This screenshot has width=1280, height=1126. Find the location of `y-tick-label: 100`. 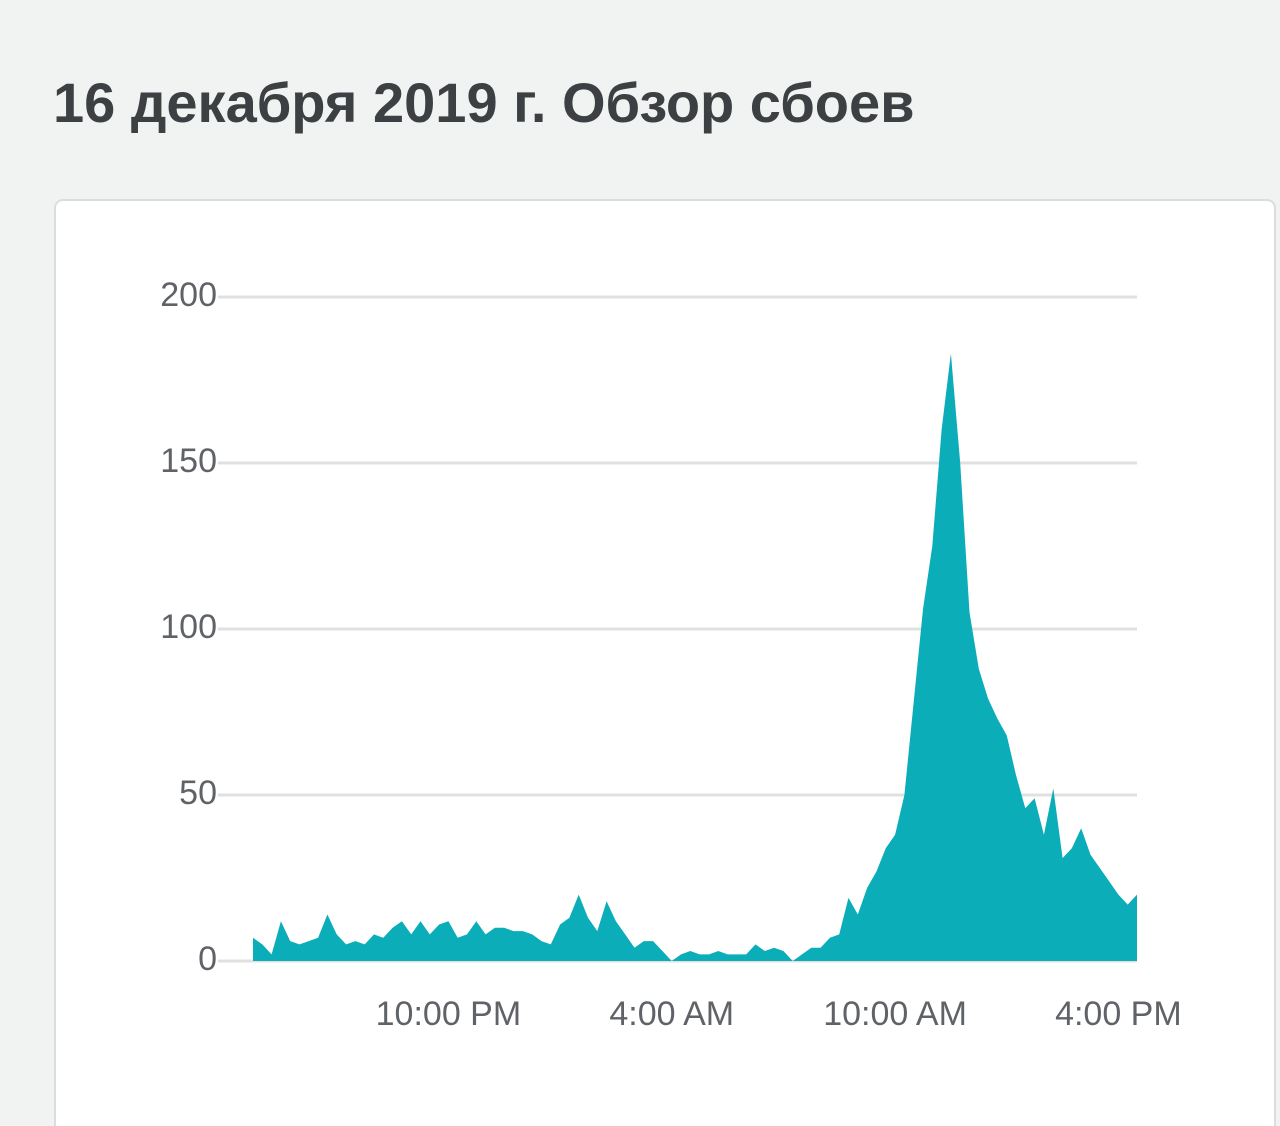

y-tick-label: 100 is located at coordinates (188, 627).